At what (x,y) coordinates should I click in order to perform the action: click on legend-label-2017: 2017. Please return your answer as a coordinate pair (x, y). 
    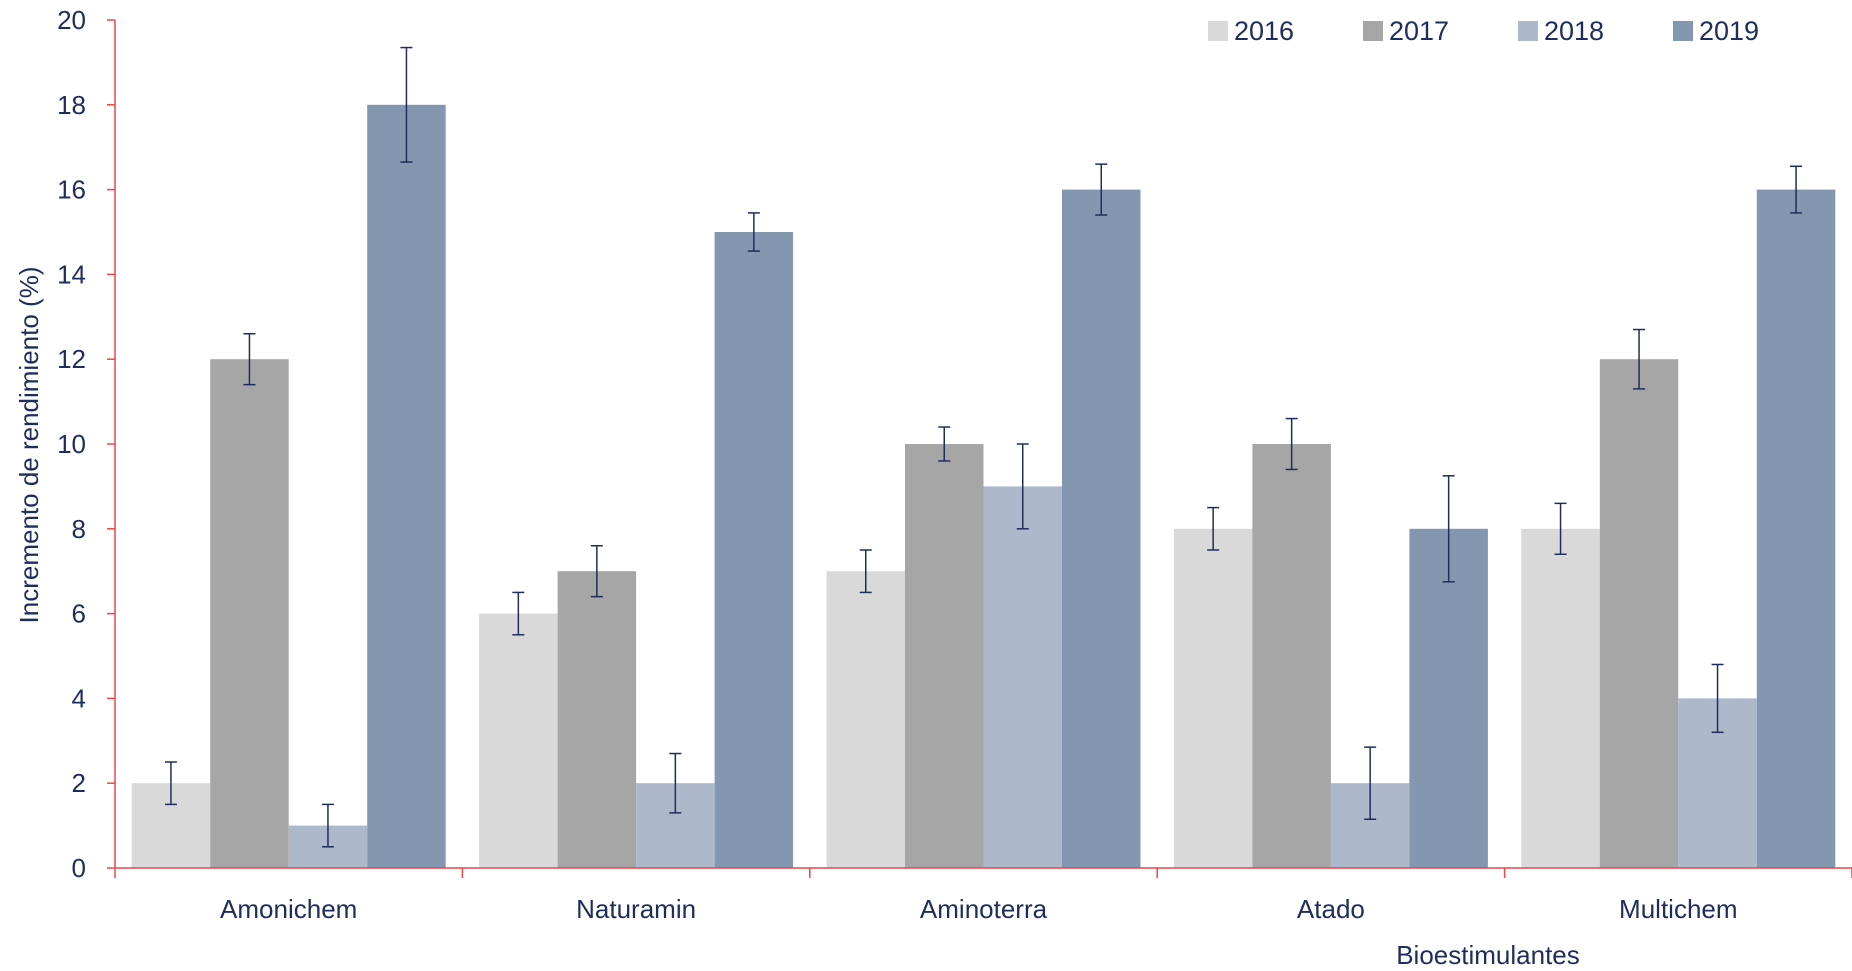
    Looking at the image, I should click on (1419, 31).